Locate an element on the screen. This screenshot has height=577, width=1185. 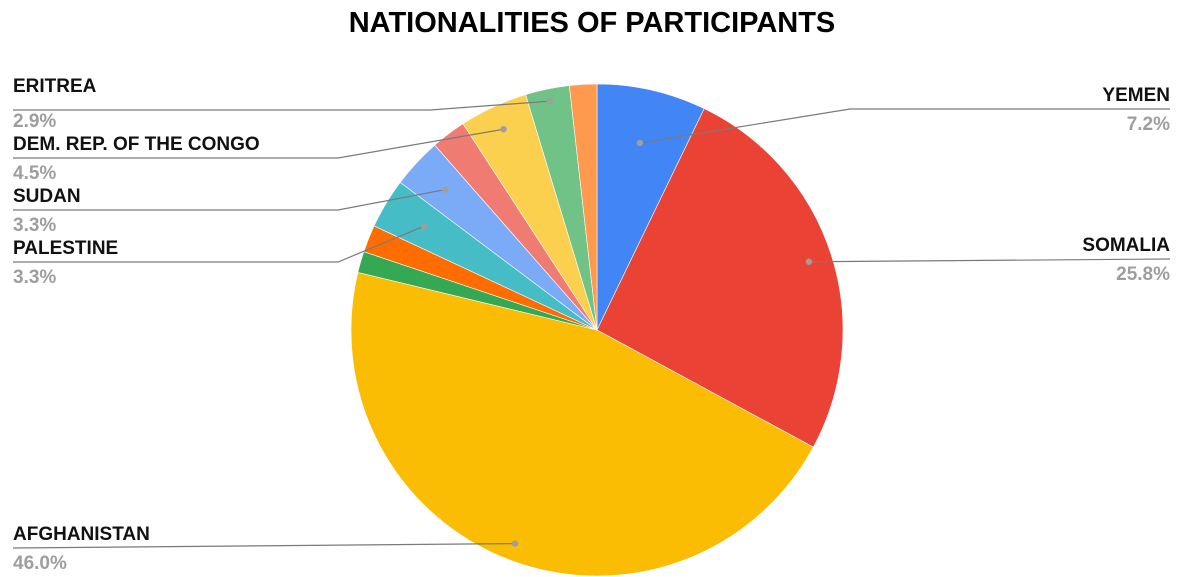
slice-label-afghanistan: AFGHANISTAN is located at coordinates (81, 534).